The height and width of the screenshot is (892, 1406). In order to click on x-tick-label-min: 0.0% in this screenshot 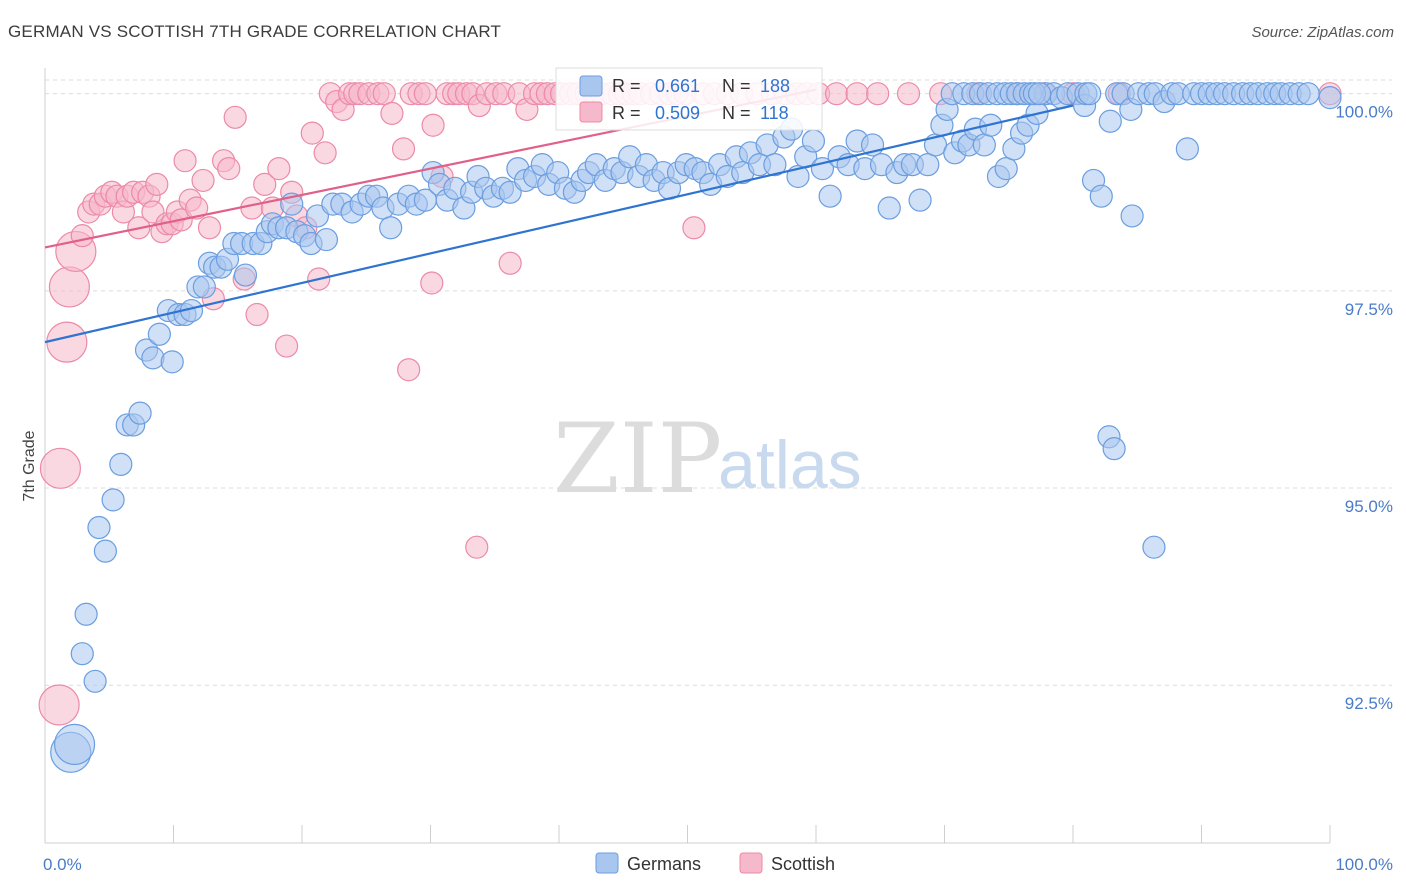, I will do `click(62, 864)`.